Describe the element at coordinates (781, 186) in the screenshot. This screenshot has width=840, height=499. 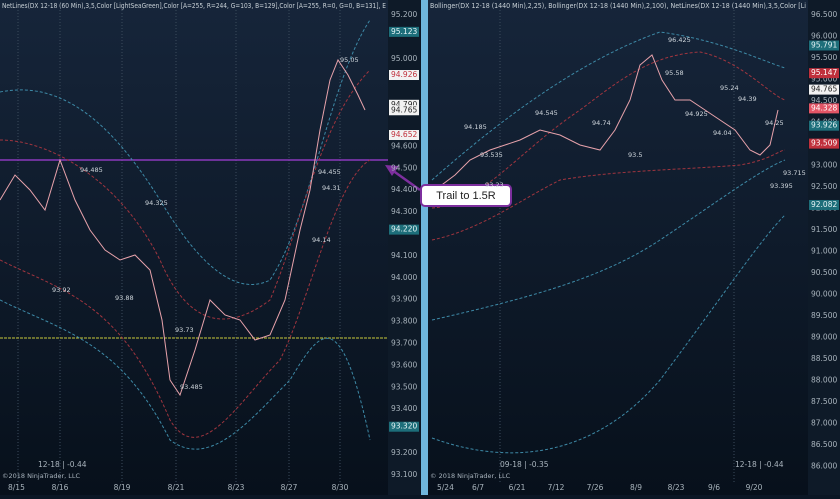
I see `level-label: 93.395` at that location.